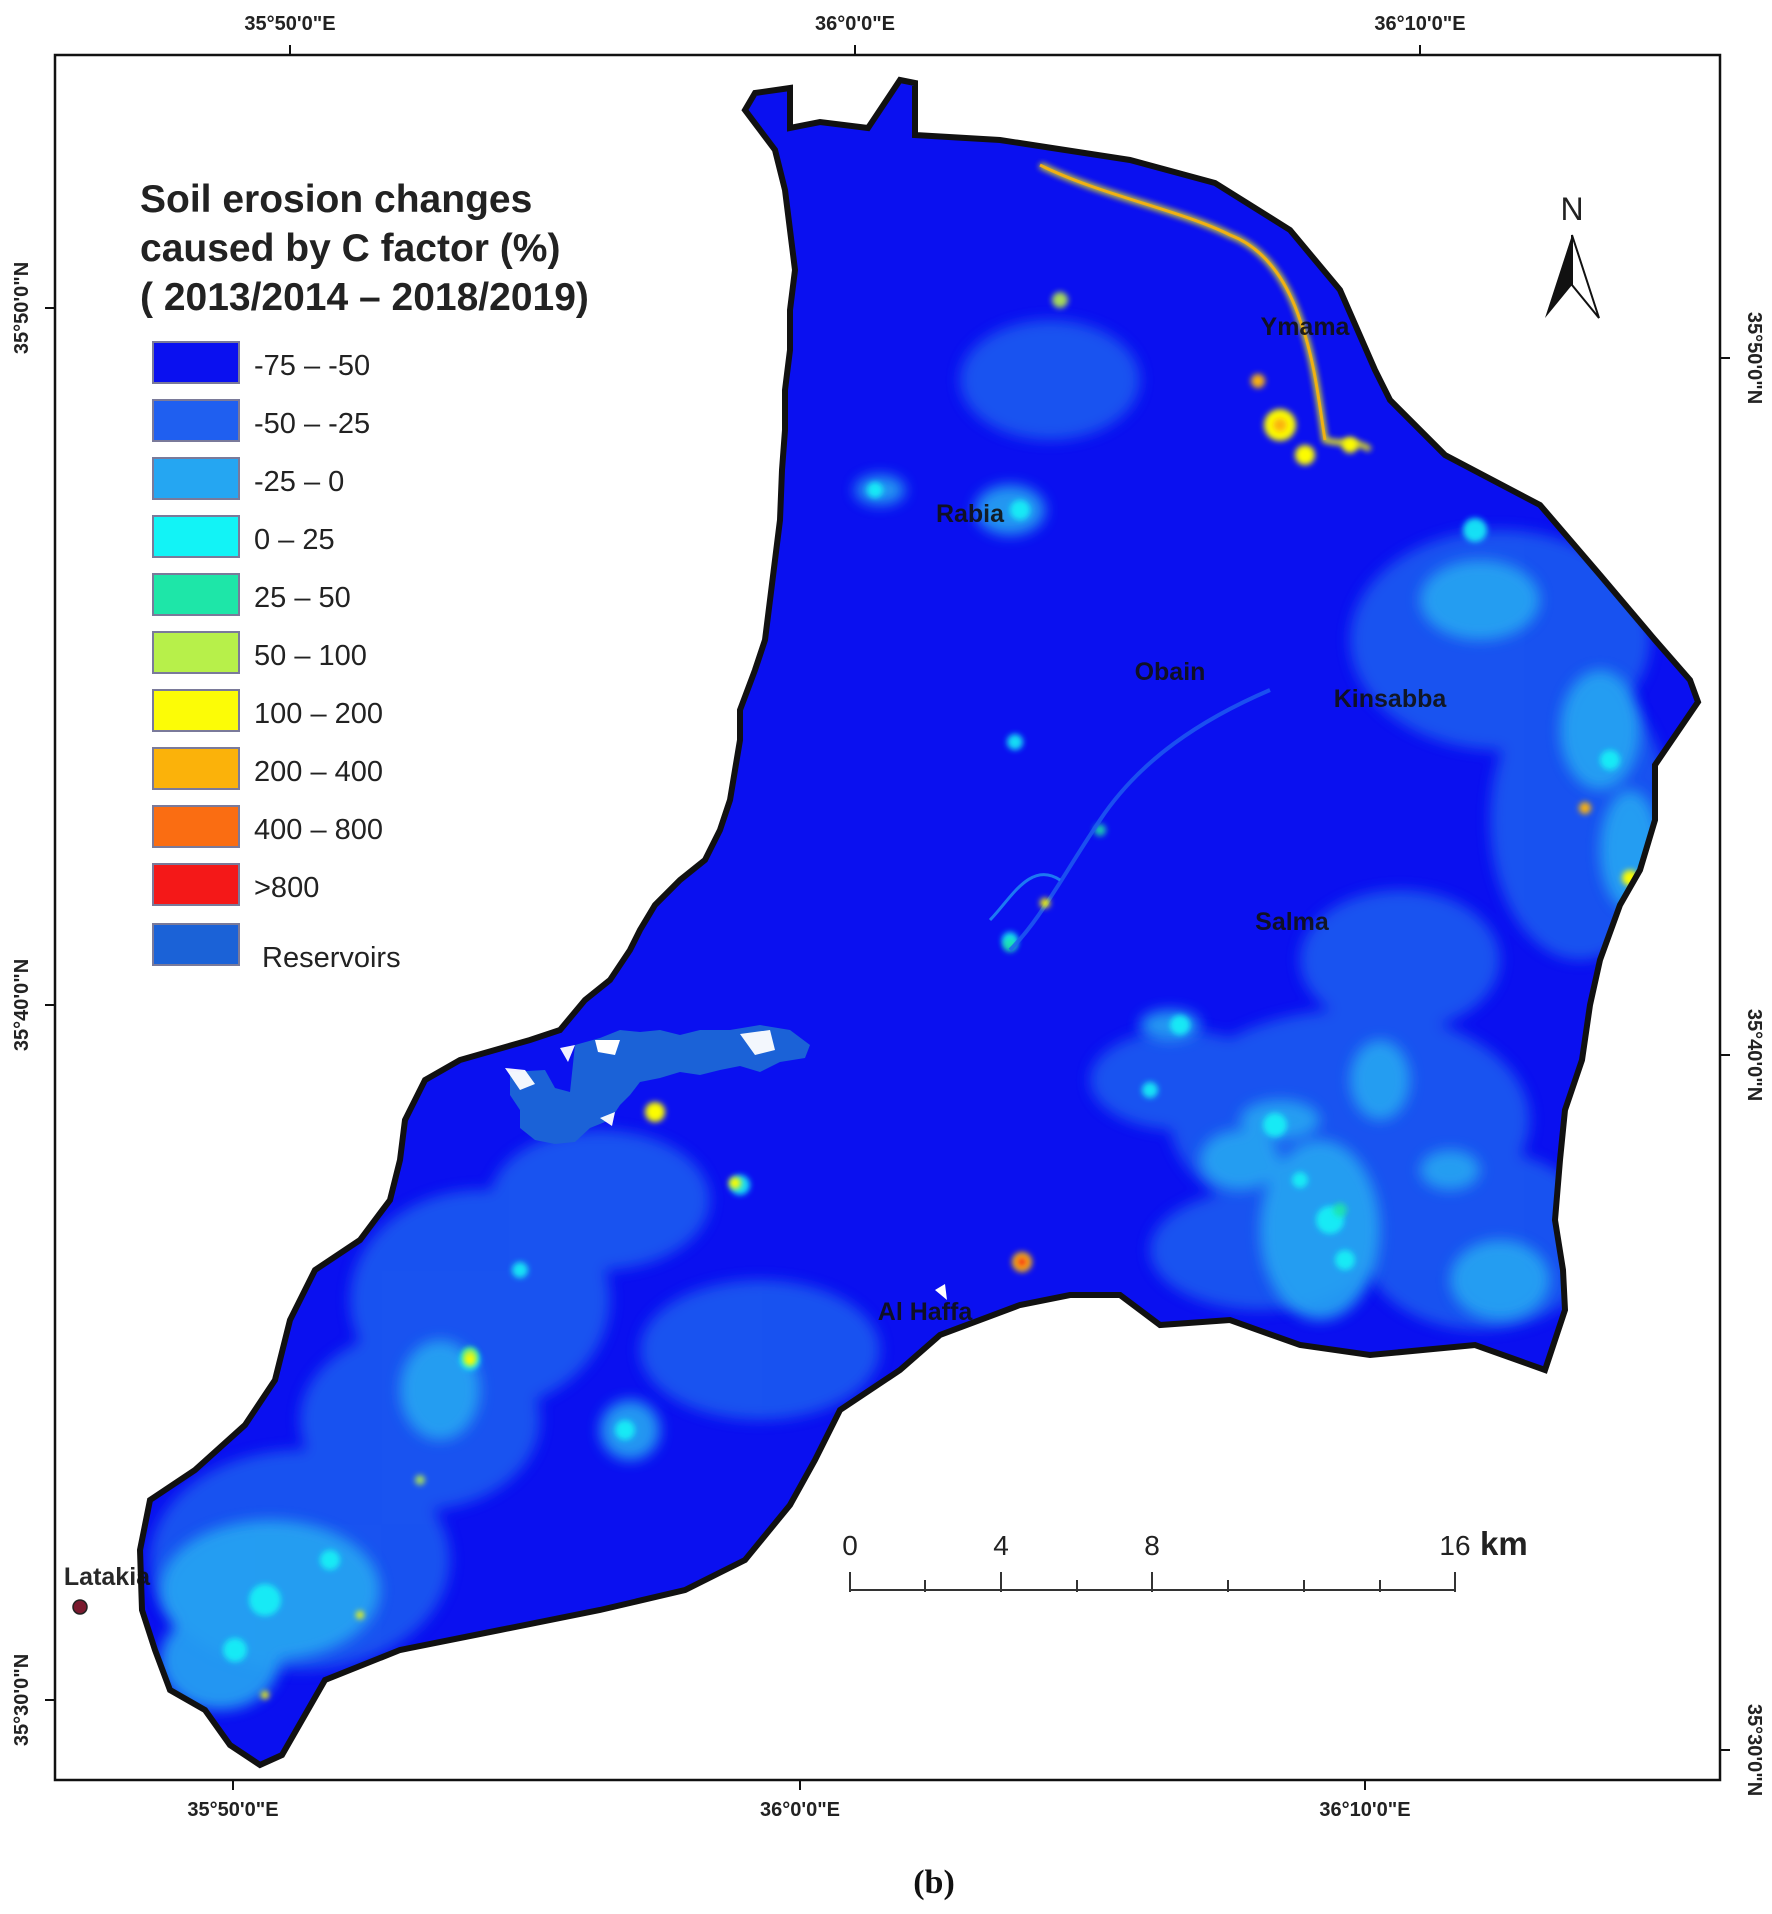  What do you see at coordinates (660, 1084) in the screenshot?
I see `reservoir` at bounding box center [660, 1084].